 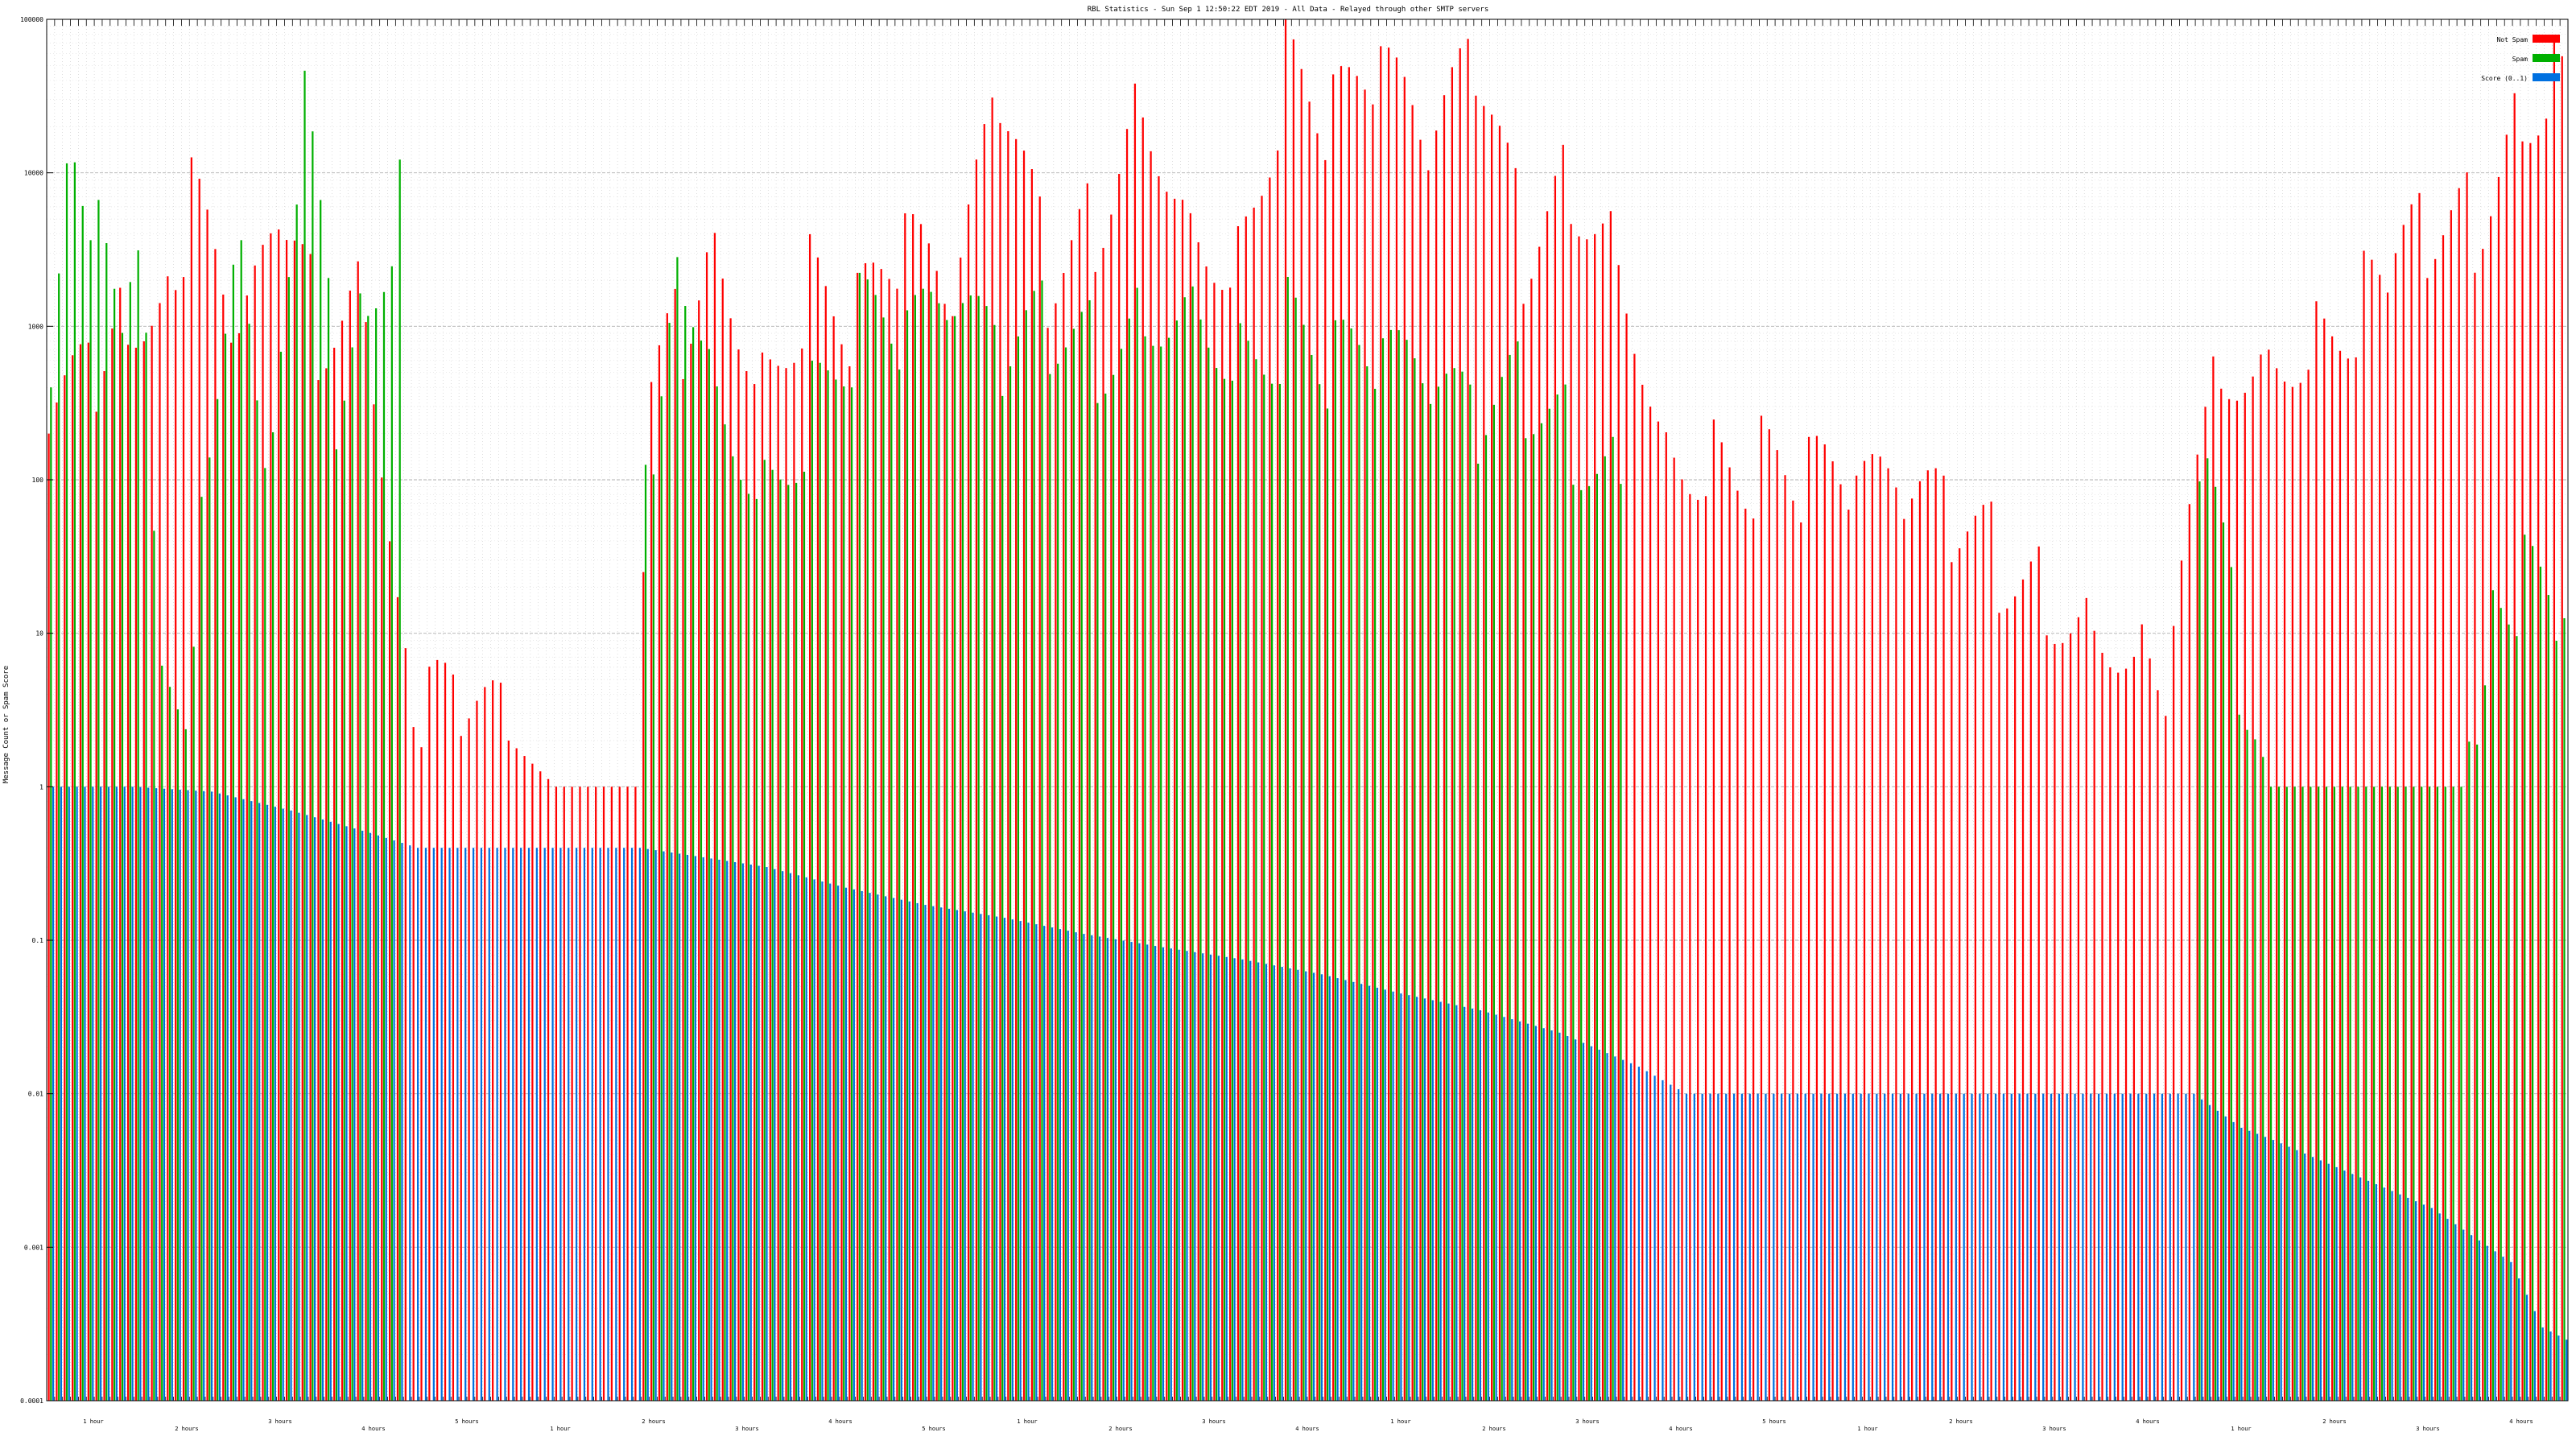 What do you see at coordinates (2520, 59) in the screenshot?
I see `legend-label: Spam` at bounding box center [2520, 59].